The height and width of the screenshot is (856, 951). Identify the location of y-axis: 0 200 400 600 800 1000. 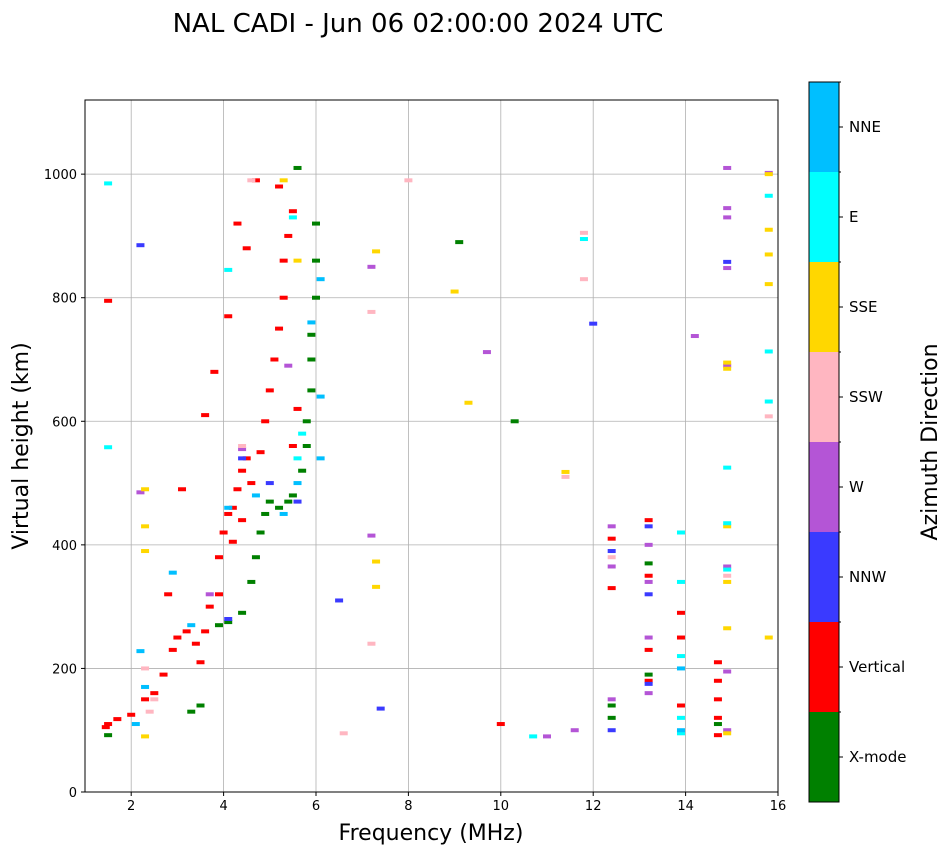
(64, 484).